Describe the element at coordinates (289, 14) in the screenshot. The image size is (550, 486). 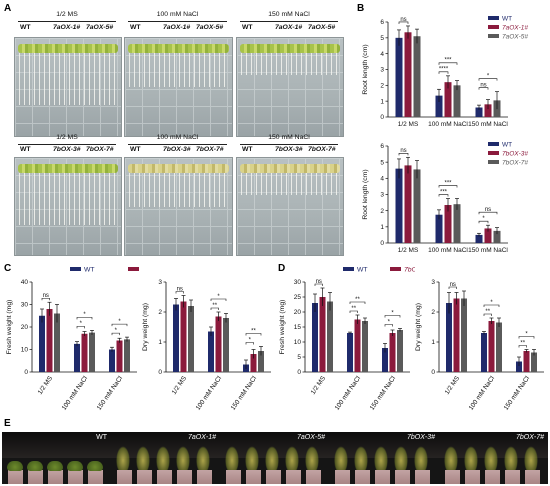
I see `plate-condition-label: 150 mM NaCl` at that location.